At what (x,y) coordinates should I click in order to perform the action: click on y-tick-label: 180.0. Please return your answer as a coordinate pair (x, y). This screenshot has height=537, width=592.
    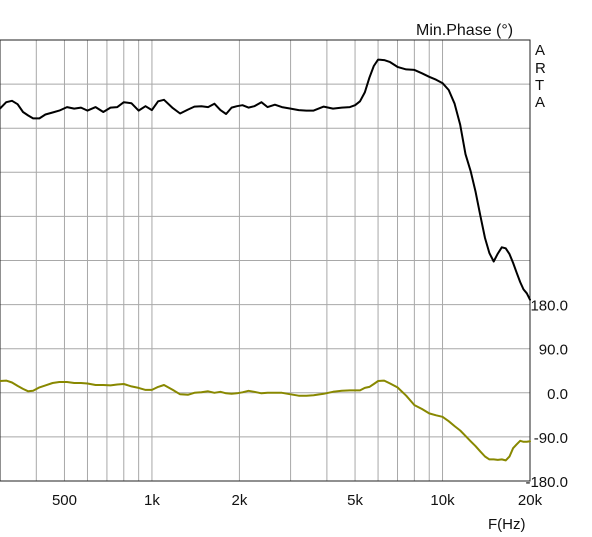
    Looking at the image, I should click on (549, 306).